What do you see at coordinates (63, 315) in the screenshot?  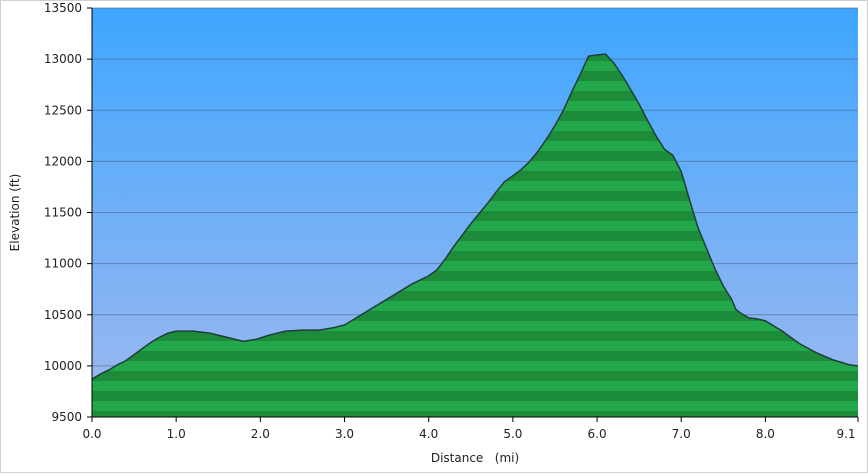 I see `y-tick-label: 10500` at bounding box center [63, 315].